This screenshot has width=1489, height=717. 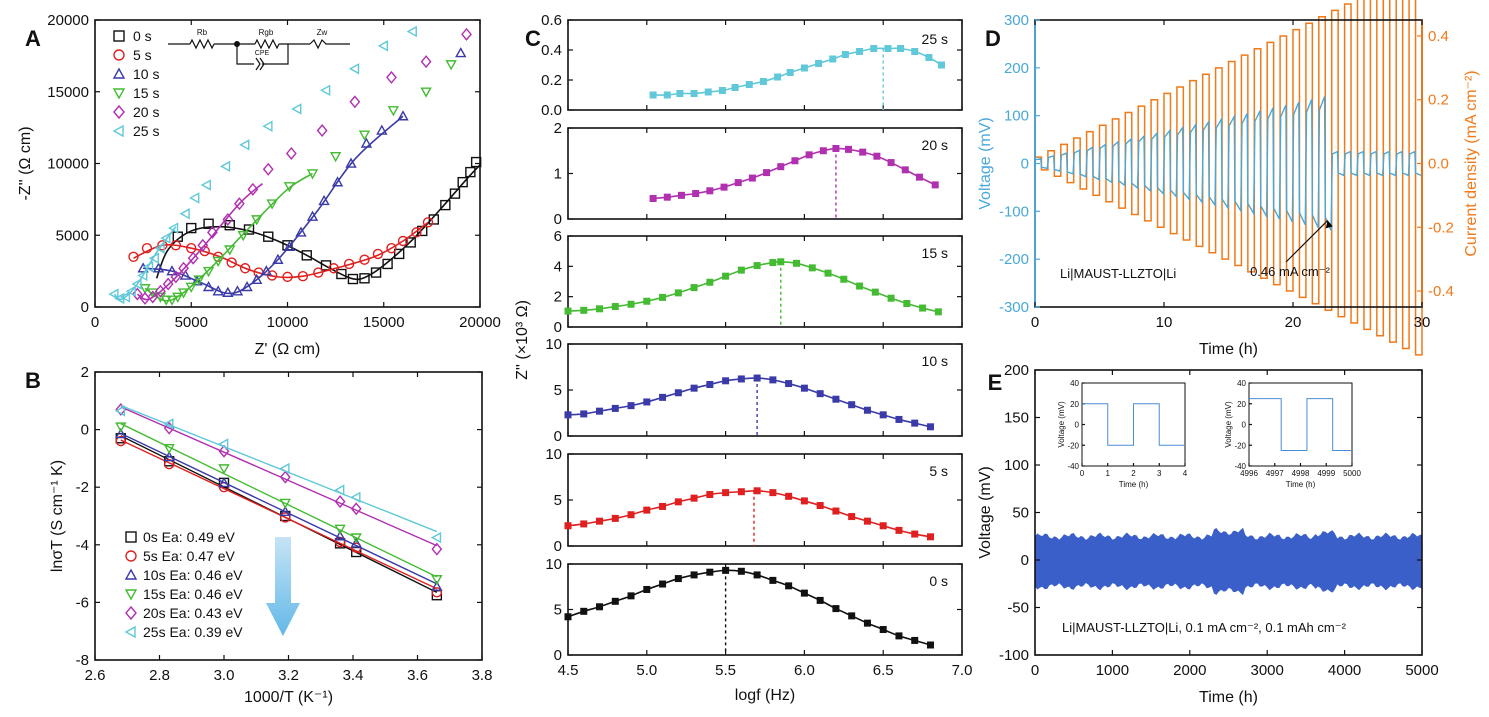 What do you see at coordinates (193, 594) in the screenshot?
I see `panel-b-legend-label: 15s Ea: 0.46 eV` at bounding box center [193, 594].